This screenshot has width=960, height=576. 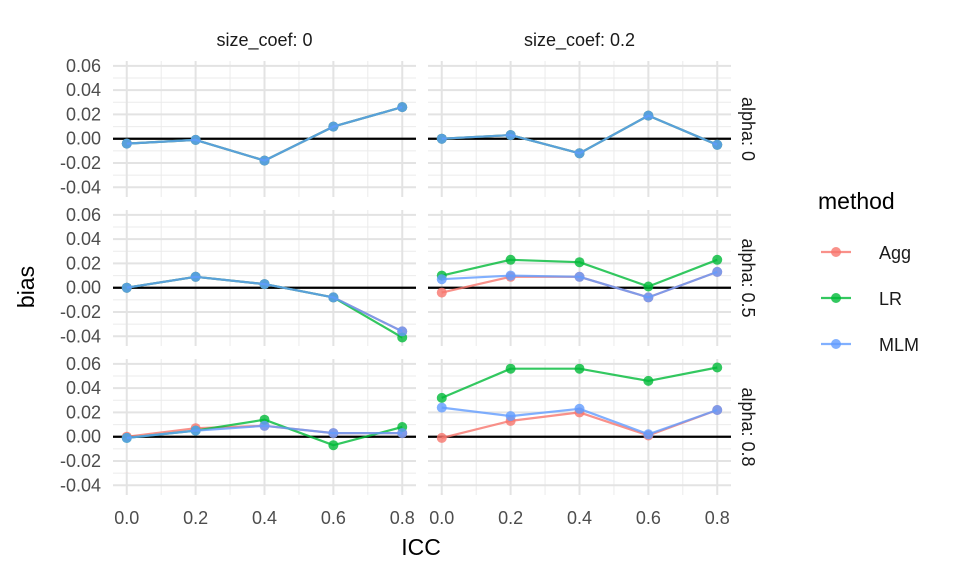 I want to click on facet-row-label: alpha: 0, so click(x=748, y=129).